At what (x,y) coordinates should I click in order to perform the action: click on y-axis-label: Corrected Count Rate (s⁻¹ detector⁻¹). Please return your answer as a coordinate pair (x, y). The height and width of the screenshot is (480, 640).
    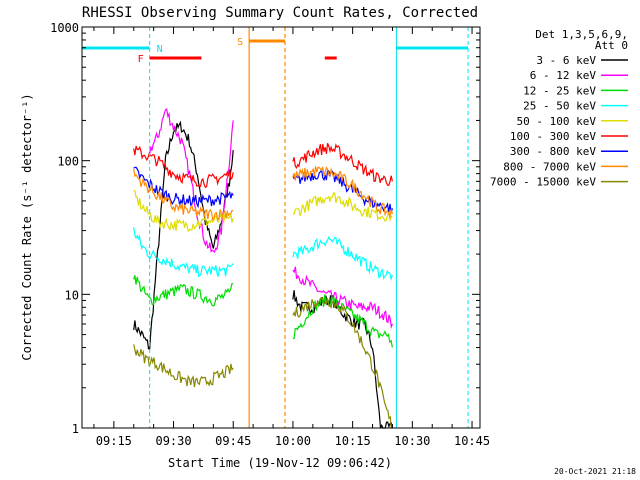
    Looking at the image, I should click on (27, 226).